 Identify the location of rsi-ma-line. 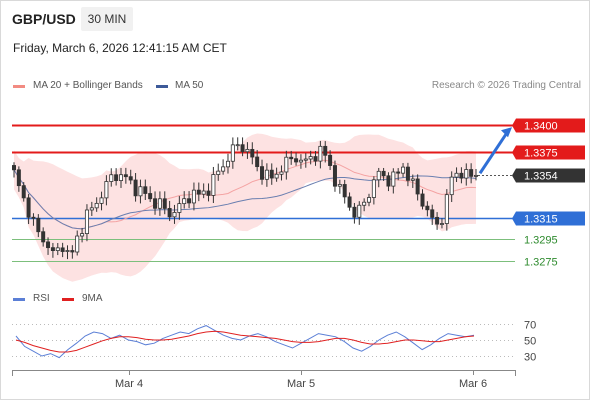
(245, 341).